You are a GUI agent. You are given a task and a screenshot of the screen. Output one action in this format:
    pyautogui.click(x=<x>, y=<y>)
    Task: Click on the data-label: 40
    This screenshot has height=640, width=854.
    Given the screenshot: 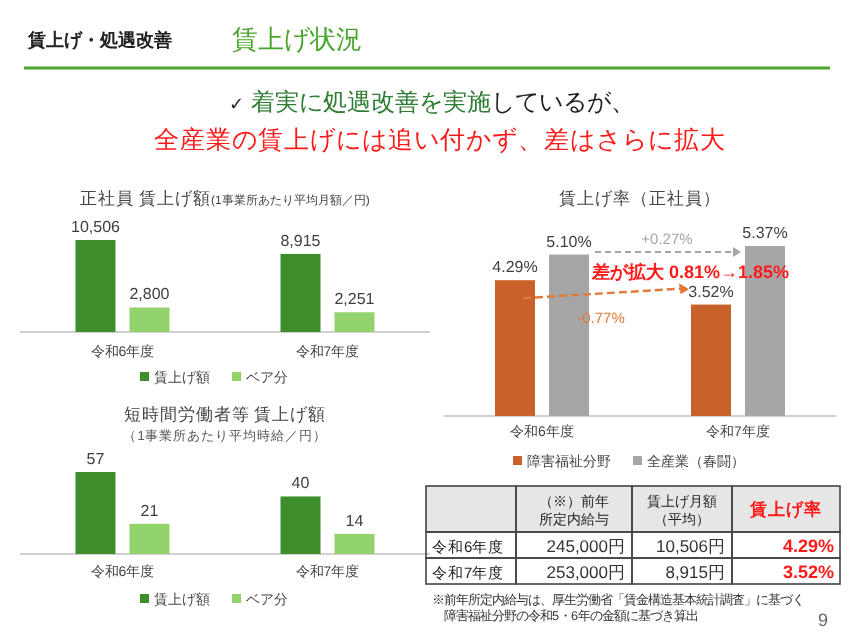 What is the action you would take?
    pyautogui.click(x=301, y=483)
    